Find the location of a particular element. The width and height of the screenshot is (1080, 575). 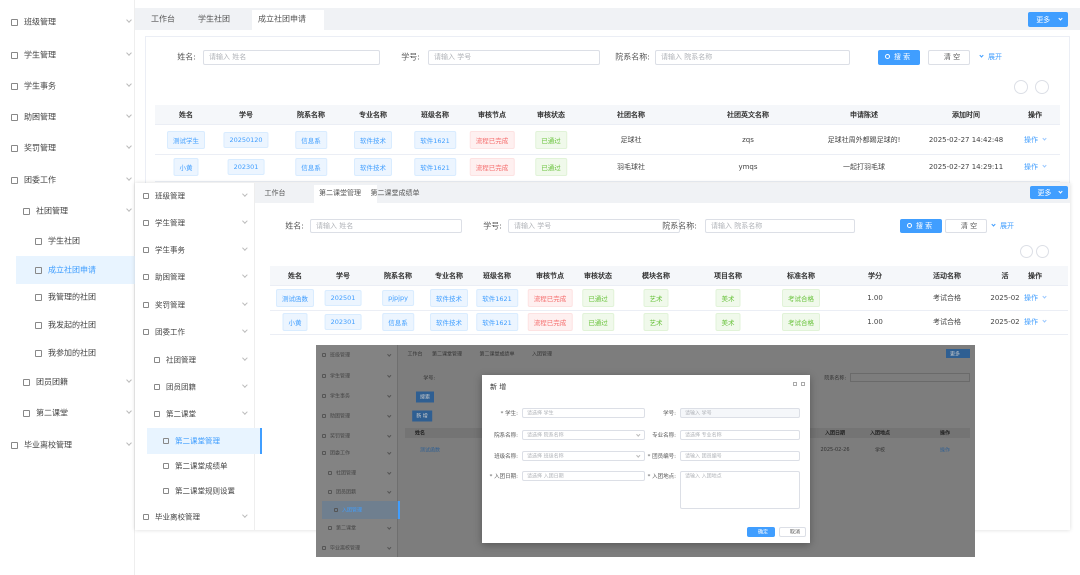

tab: 第二课堂成绩单 is located at coordinates (395, 193).